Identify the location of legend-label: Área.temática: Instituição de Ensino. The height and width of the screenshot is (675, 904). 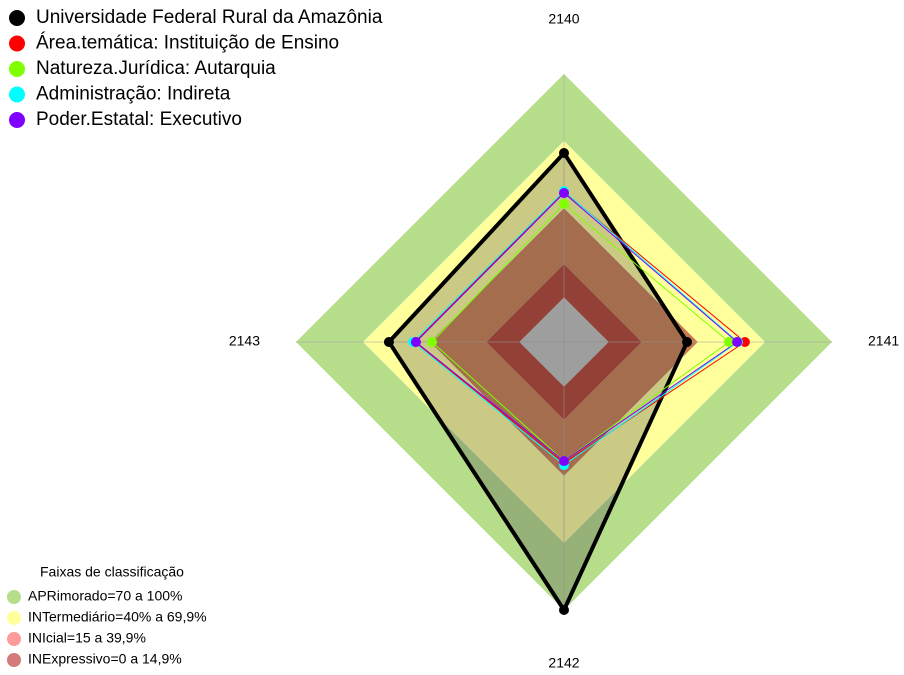
(187, 43).